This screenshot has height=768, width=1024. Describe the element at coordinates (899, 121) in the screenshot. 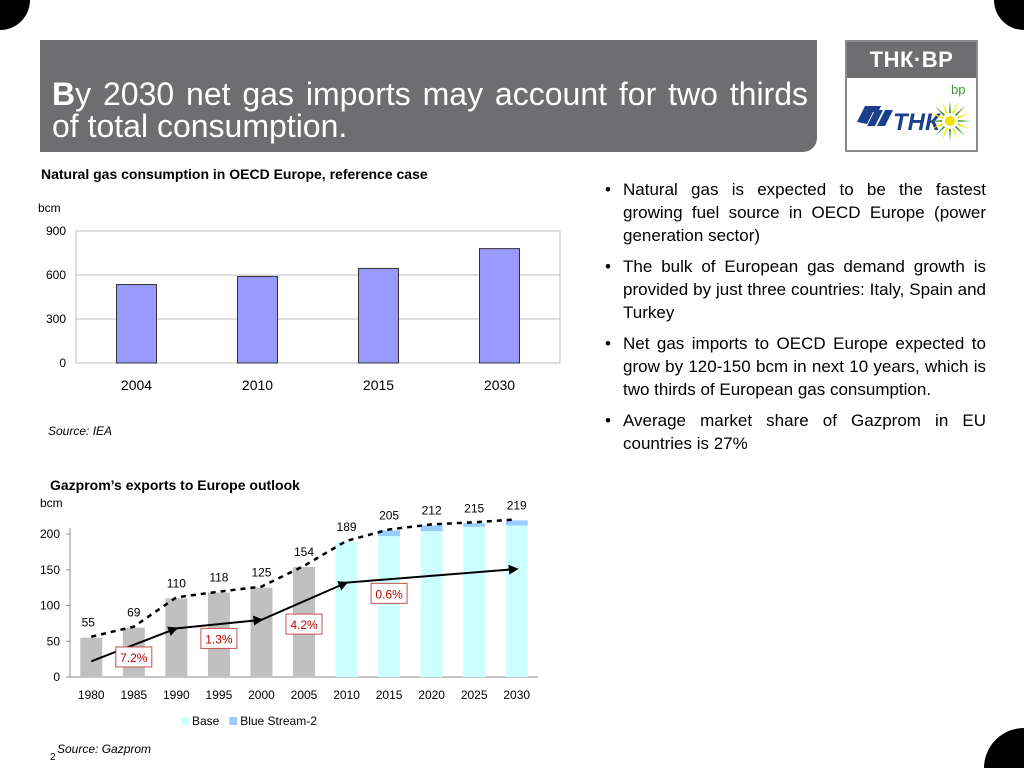

I see `tnk-mark-icon: ТНК` at that location.